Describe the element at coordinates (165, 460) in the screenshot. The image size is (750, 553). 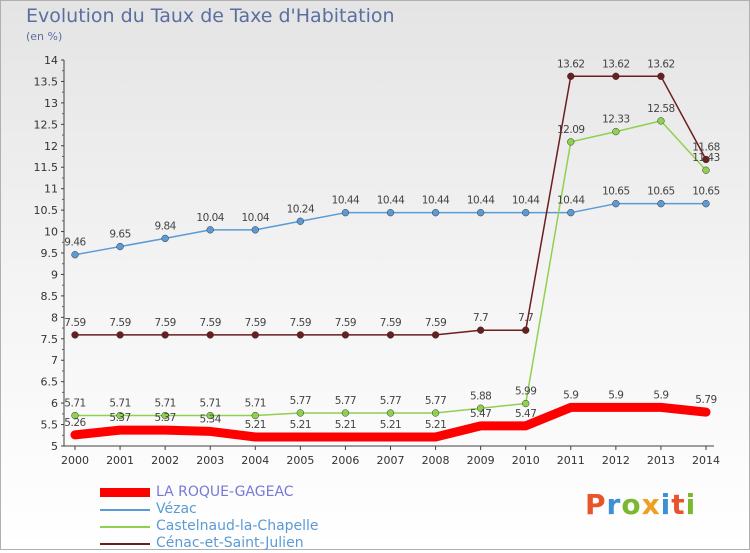
I see `x-tick-label: 2002` at that location.